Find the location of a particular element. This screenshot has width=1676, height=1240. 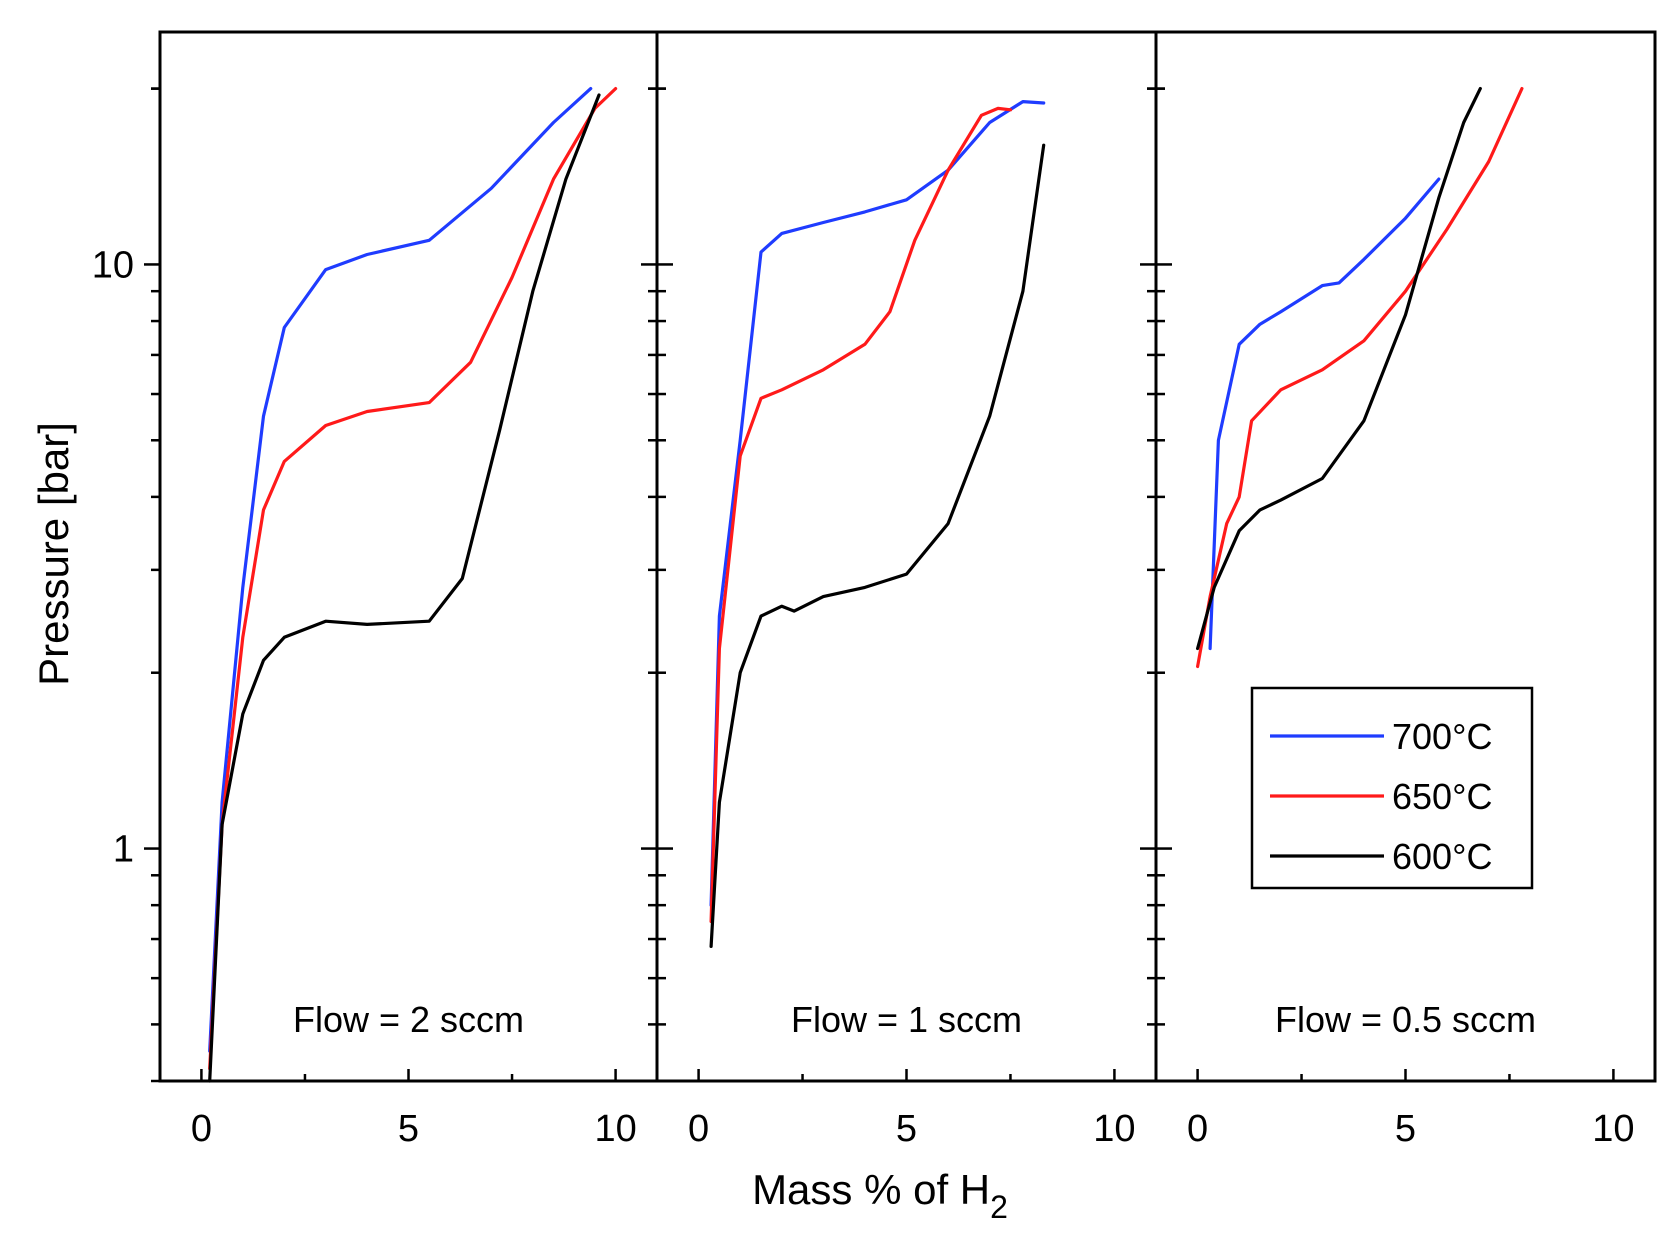

x-axis-title-subscript: 2 is located at coordinates (999, 1207).